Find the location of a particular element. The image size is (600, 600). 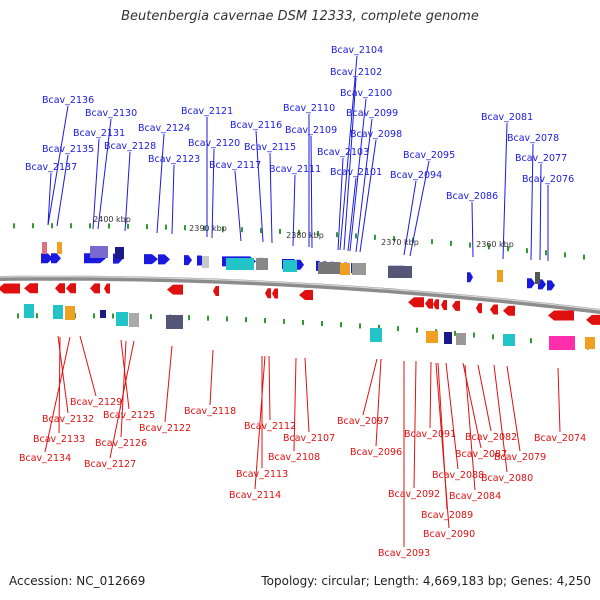

reverse-gene-label: Bcav_2090 is located at coordinates (449, 534).